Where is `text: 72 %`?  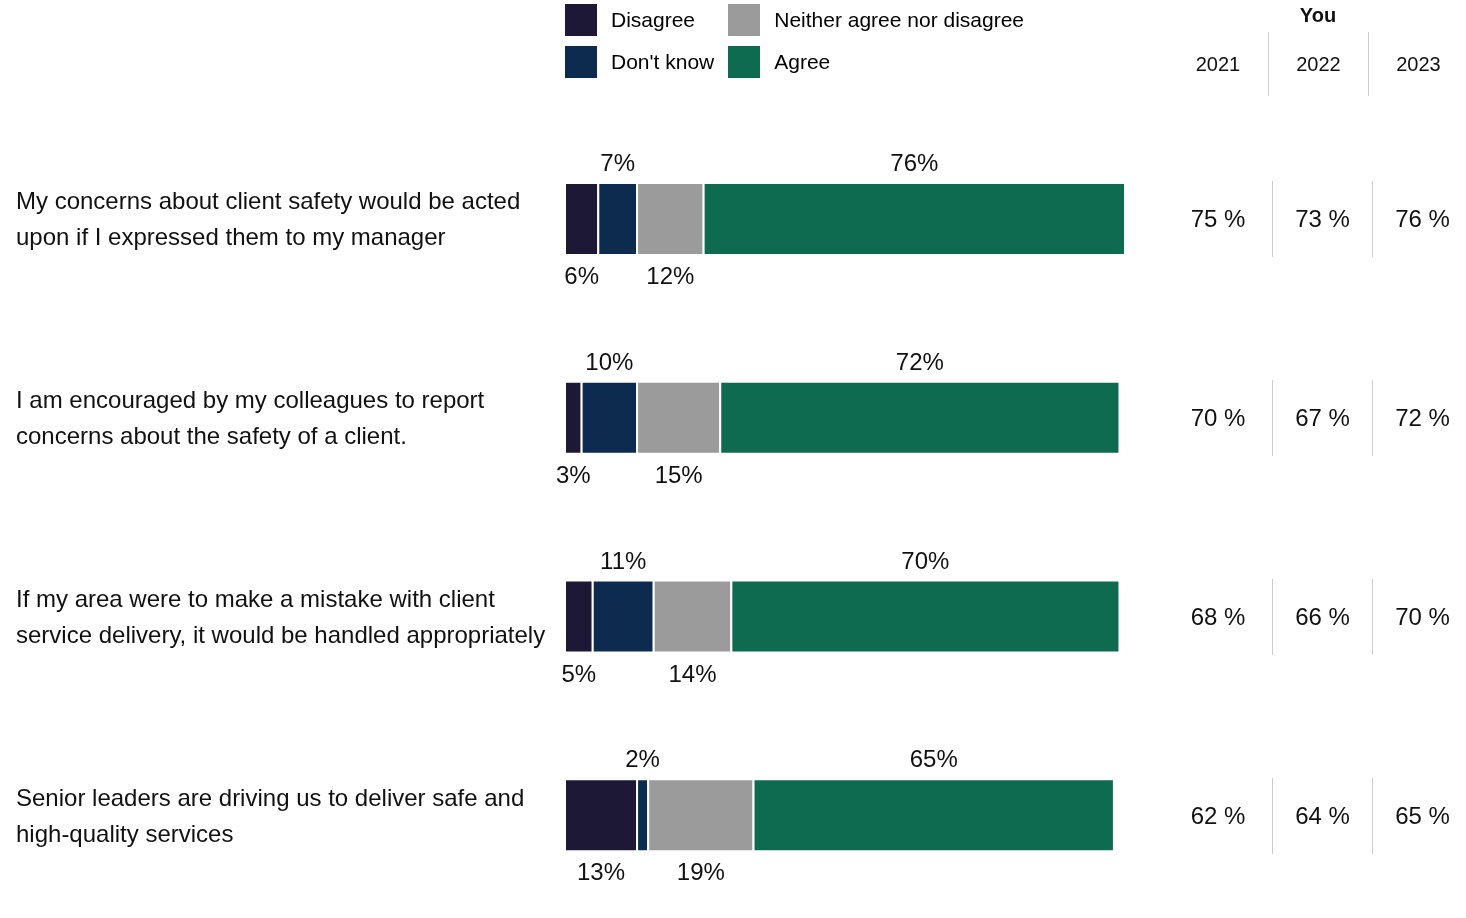
text: 72 % is located at coordinates (1422, 418).